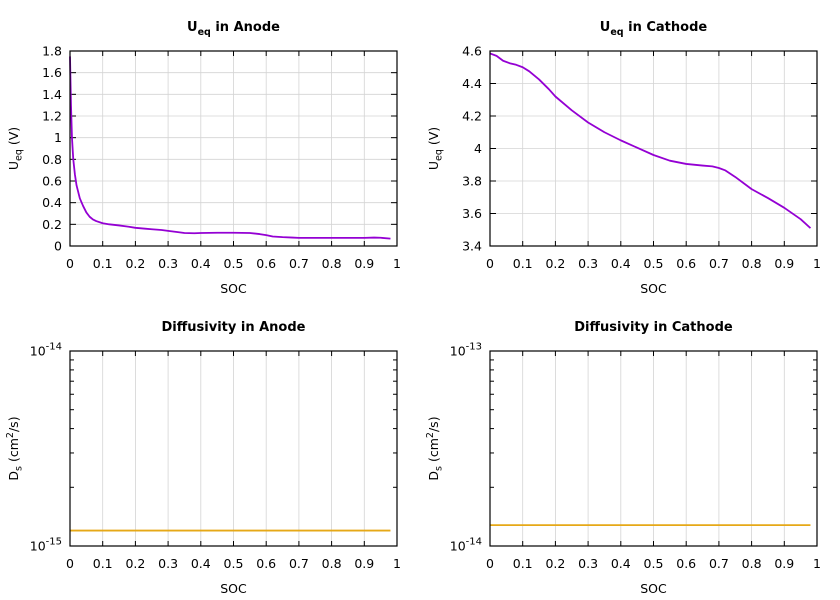 The height and width of the screenshot is (600, 840). What do you see at coordinates (666, 27) in the screenshot?
I see `title-rest: in Cathode` at bounding box center [666, 27].